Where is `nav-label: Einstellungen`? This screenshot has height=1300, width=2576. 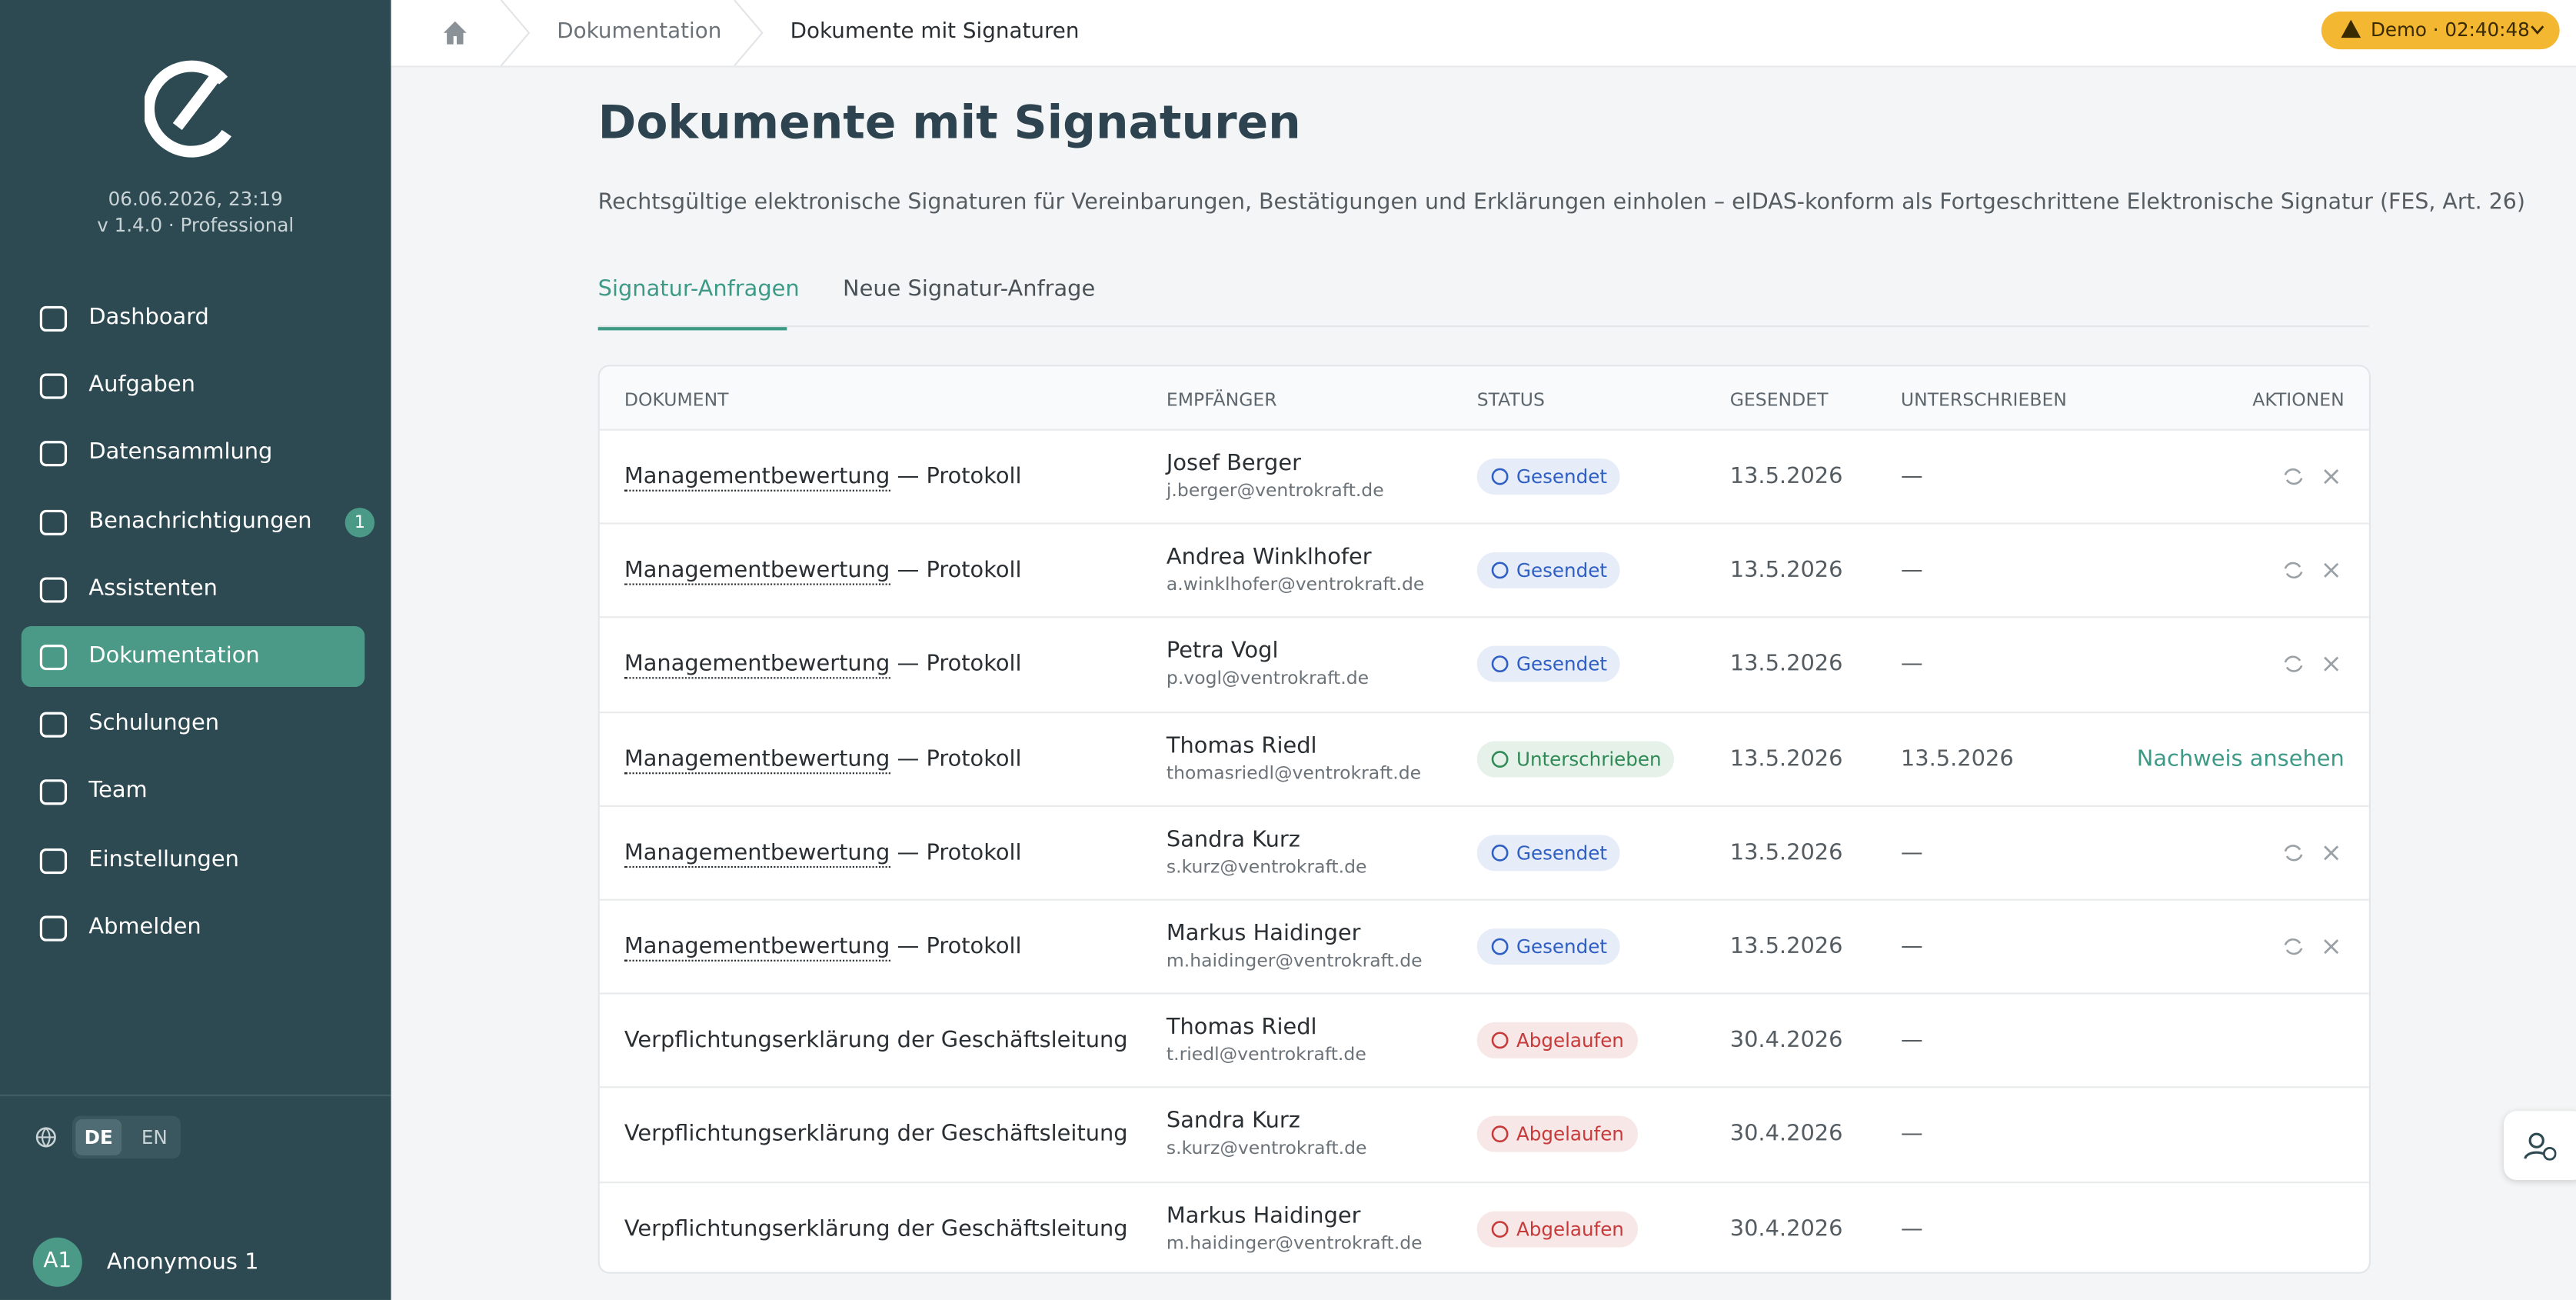 nav-label: Einstellungen is located at coordinates (163, 858).